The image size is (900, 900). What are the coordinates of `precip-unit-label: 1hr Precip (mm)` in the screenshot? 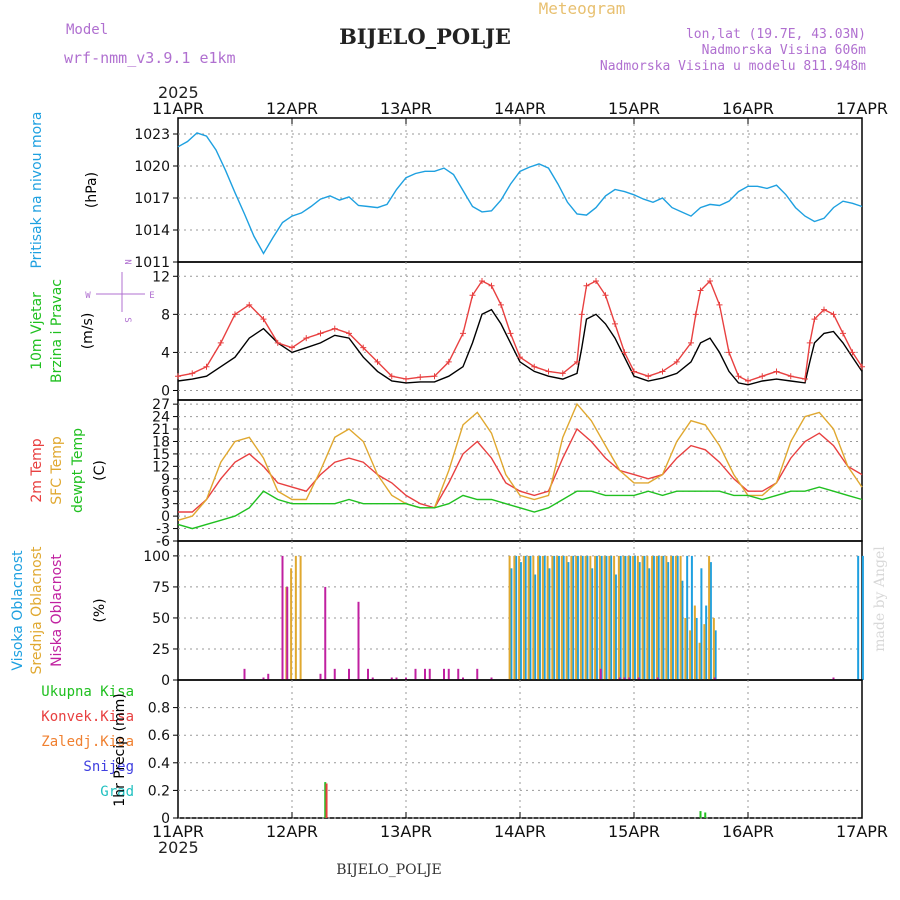 It's located at (120, 749).